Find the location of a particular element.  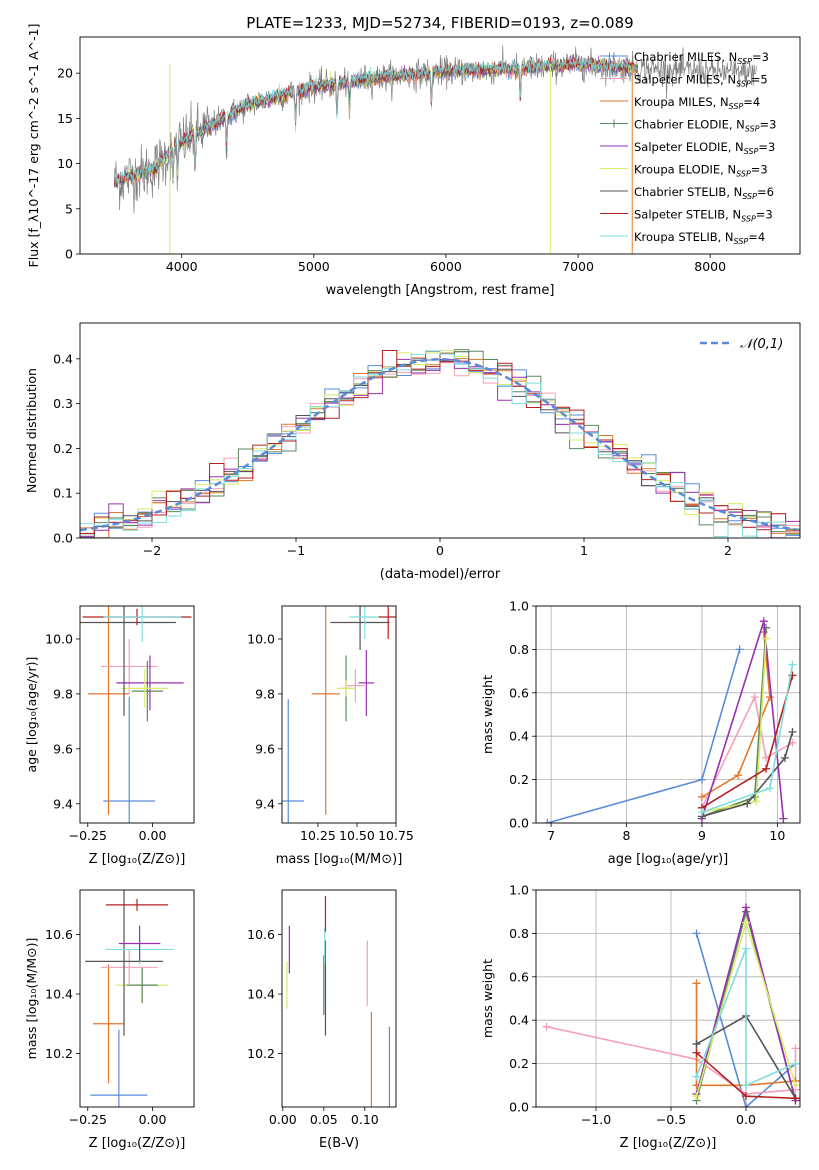

plot-panel-6: 0.00 0.05 0.10 10.2 10.4 10.6 E(B-V) is located at coordinates (322, 1020).